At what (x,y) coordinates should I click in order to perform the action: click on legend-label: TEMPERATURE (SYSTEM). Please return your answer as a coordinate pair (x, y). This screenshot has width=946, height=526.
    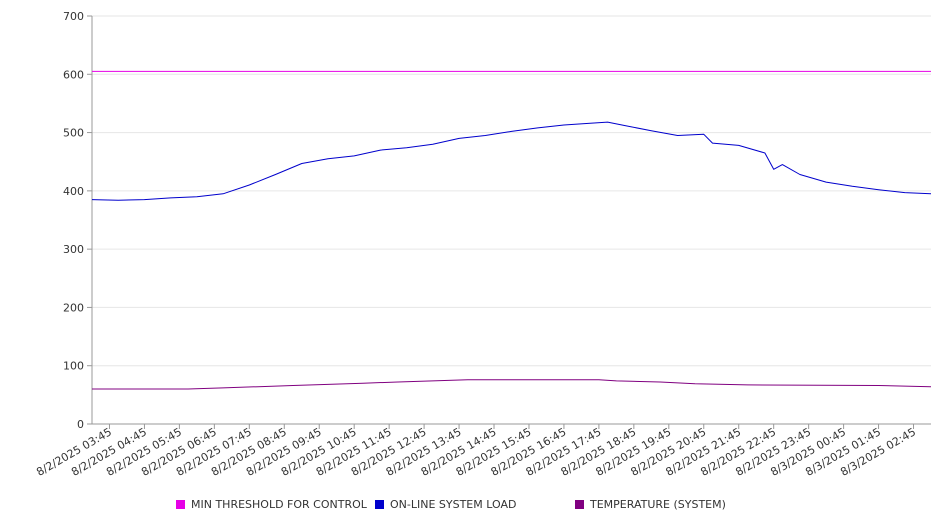
    Looking at the image, I should click on (658, 504).